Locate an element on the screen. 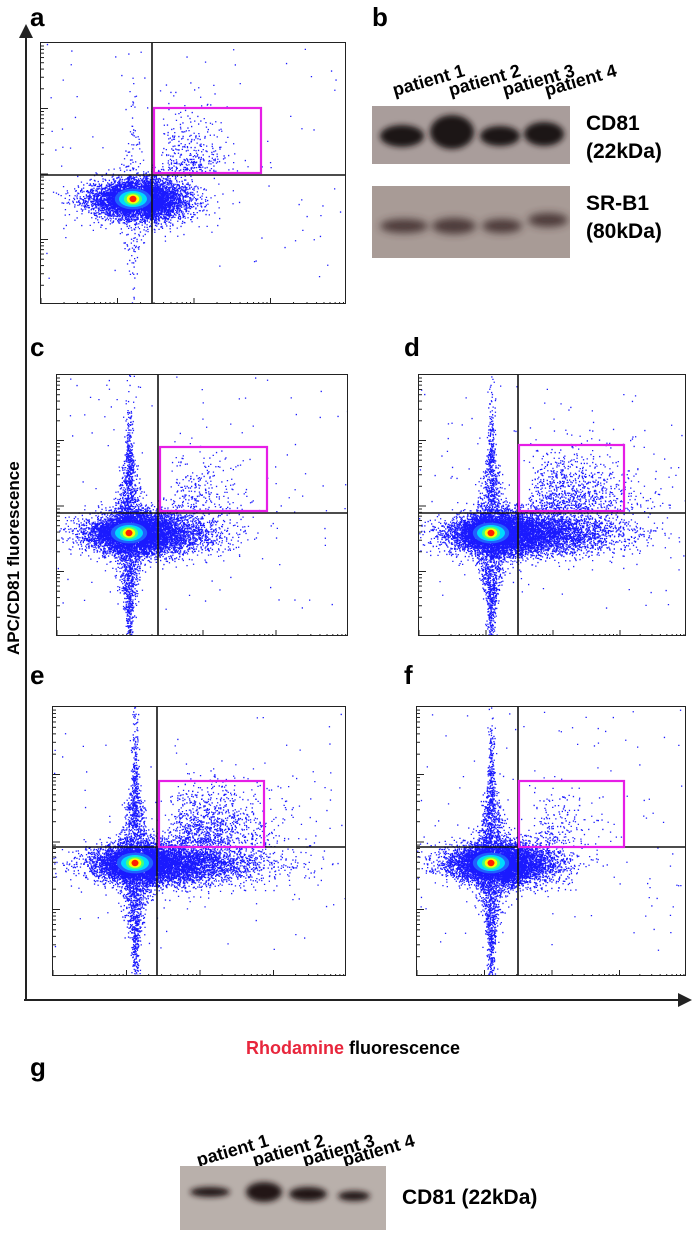 The width and height of the screenshot is (697, 1236). y-axis-label: APC/CD81 fluorescence is located at coordinates (13, 558).